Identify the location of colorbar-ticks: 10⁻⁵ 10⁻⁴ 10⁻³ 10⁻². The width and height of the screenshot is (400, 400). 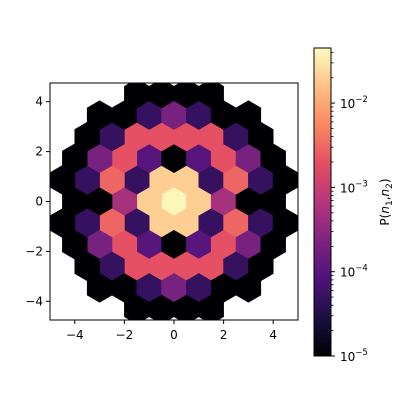
(349, 207).